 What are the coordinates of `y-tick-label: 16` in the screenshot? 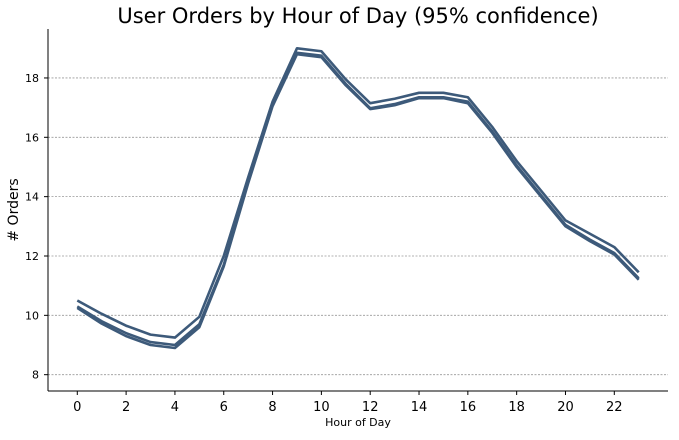 It's located at (32, 137).